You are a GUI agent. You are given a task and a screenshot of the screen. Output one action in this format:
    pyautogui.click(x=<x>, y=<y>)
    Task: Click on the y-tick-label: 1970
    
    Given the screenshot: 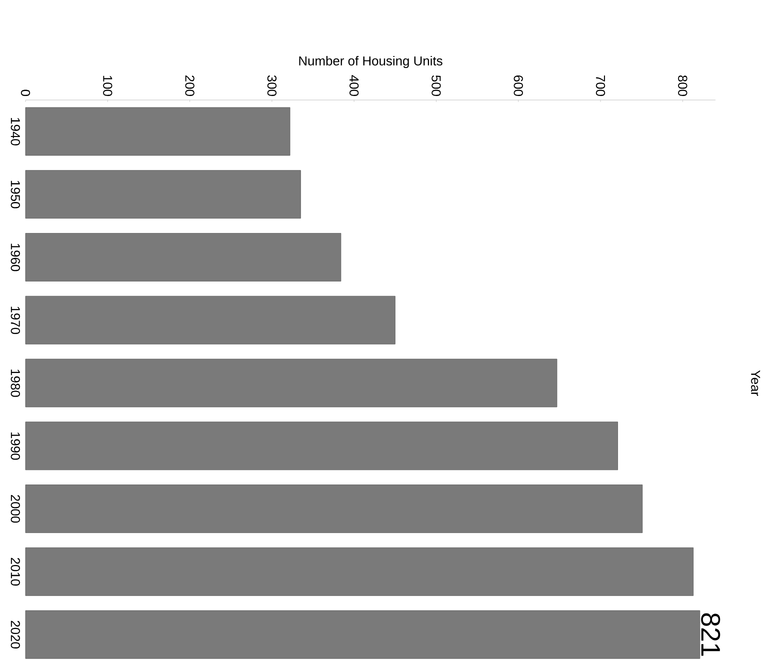 What is the action you would take?
    pyautogui.click(x=15, y=320)
    